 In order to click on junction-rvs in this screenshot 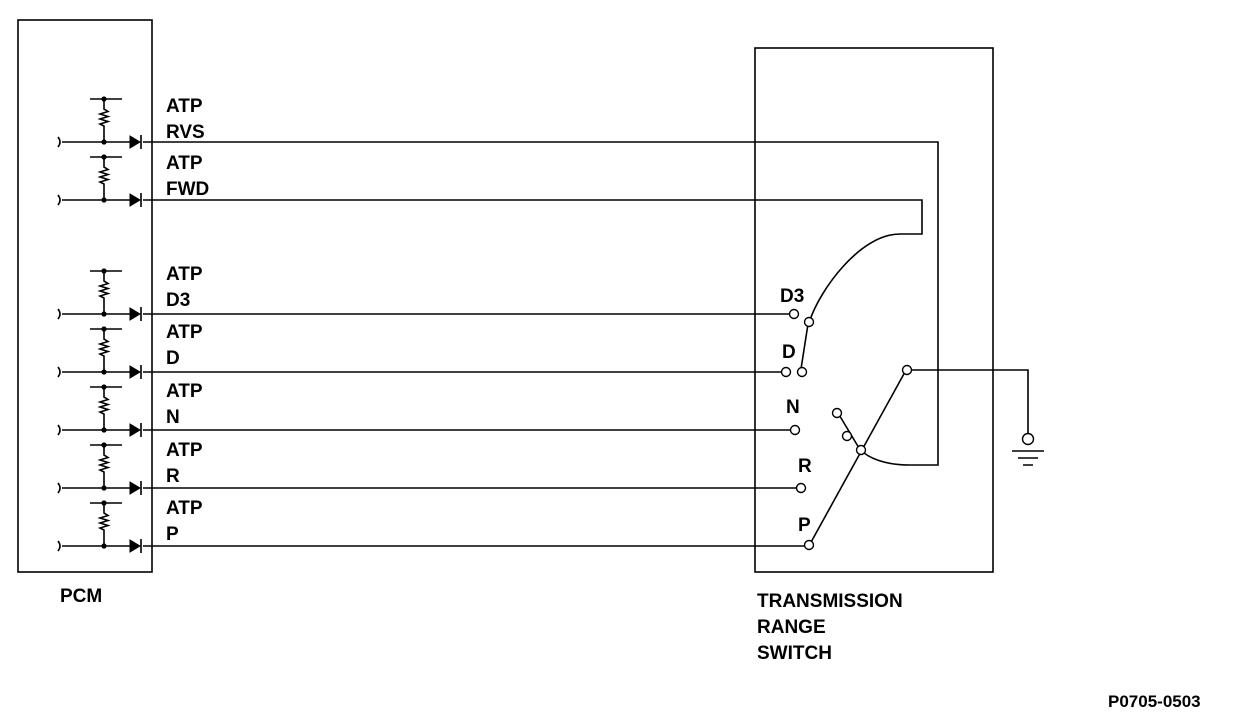, I will do `click(104, 142)`.